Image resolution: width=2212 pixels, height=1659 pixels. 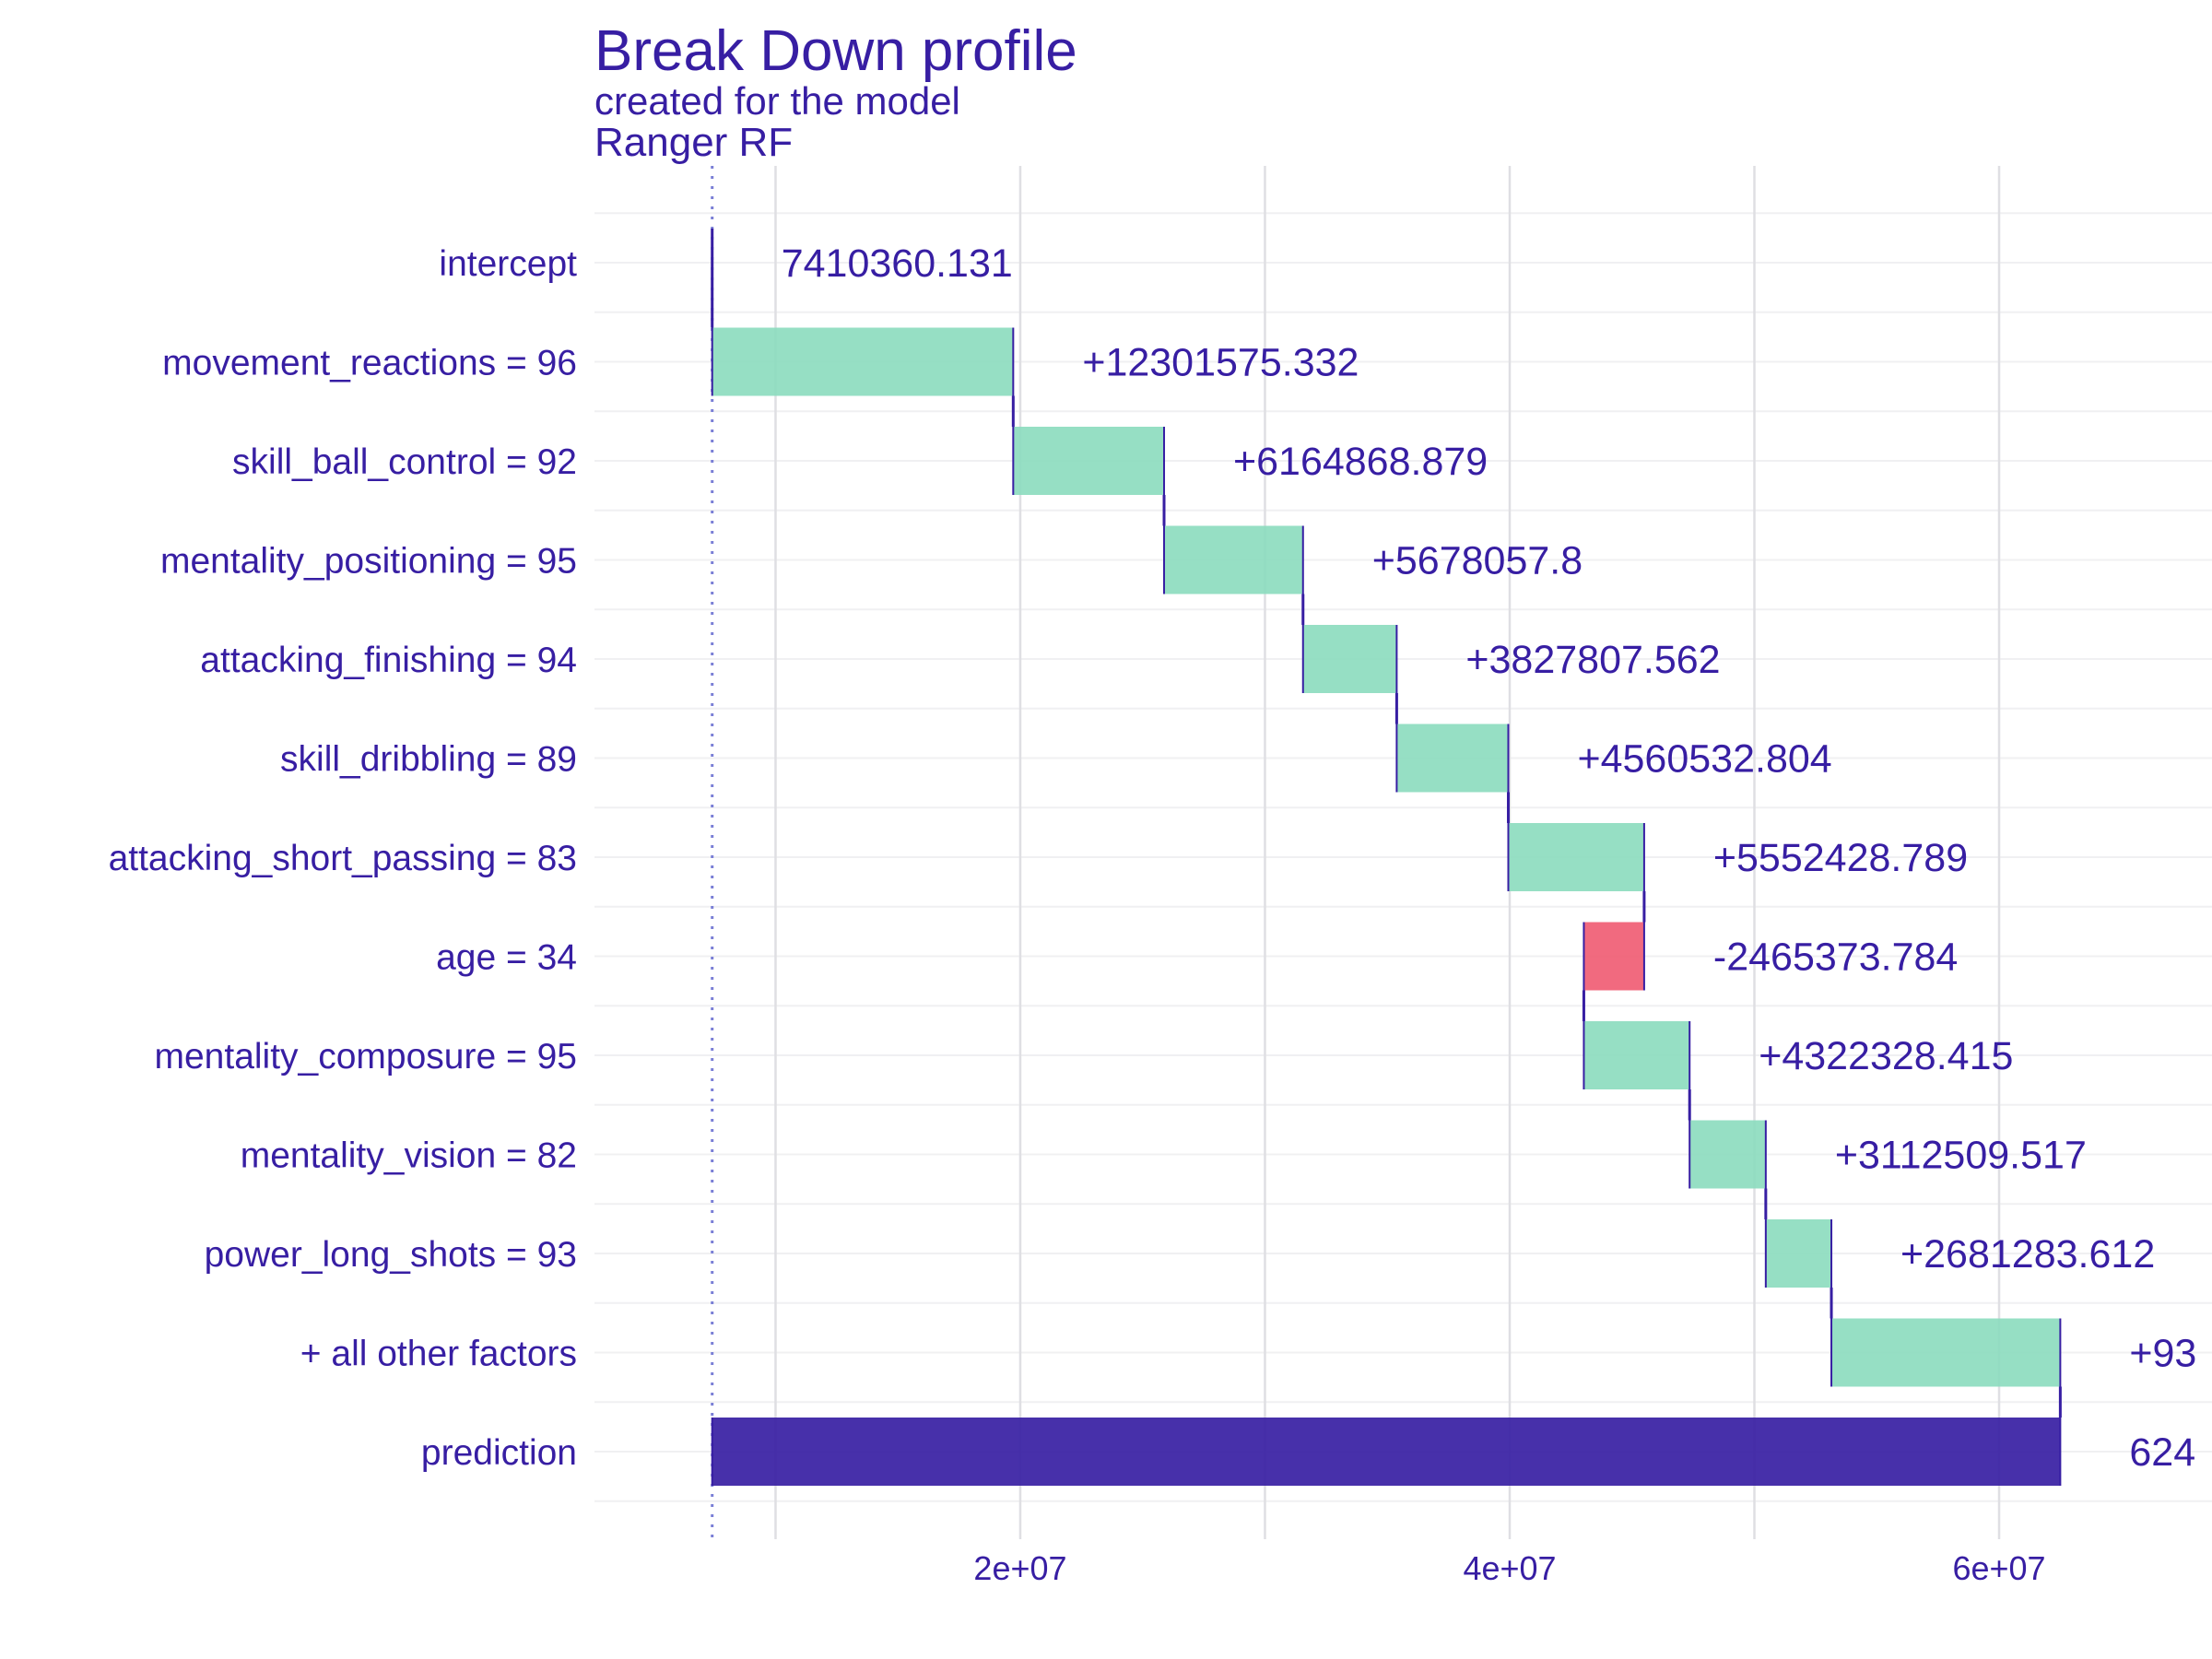 I want to click on value-label: +12301575.332, so click(x=1220, y=363).